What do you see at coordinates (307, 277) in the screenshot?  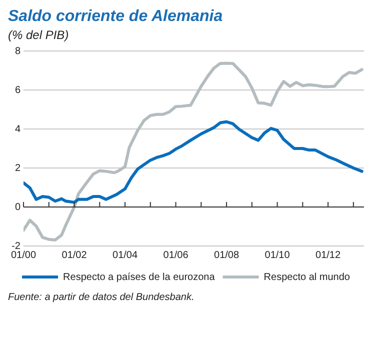 I see `legend-label: Respecto al mundo` at bounding box center [307, 277].